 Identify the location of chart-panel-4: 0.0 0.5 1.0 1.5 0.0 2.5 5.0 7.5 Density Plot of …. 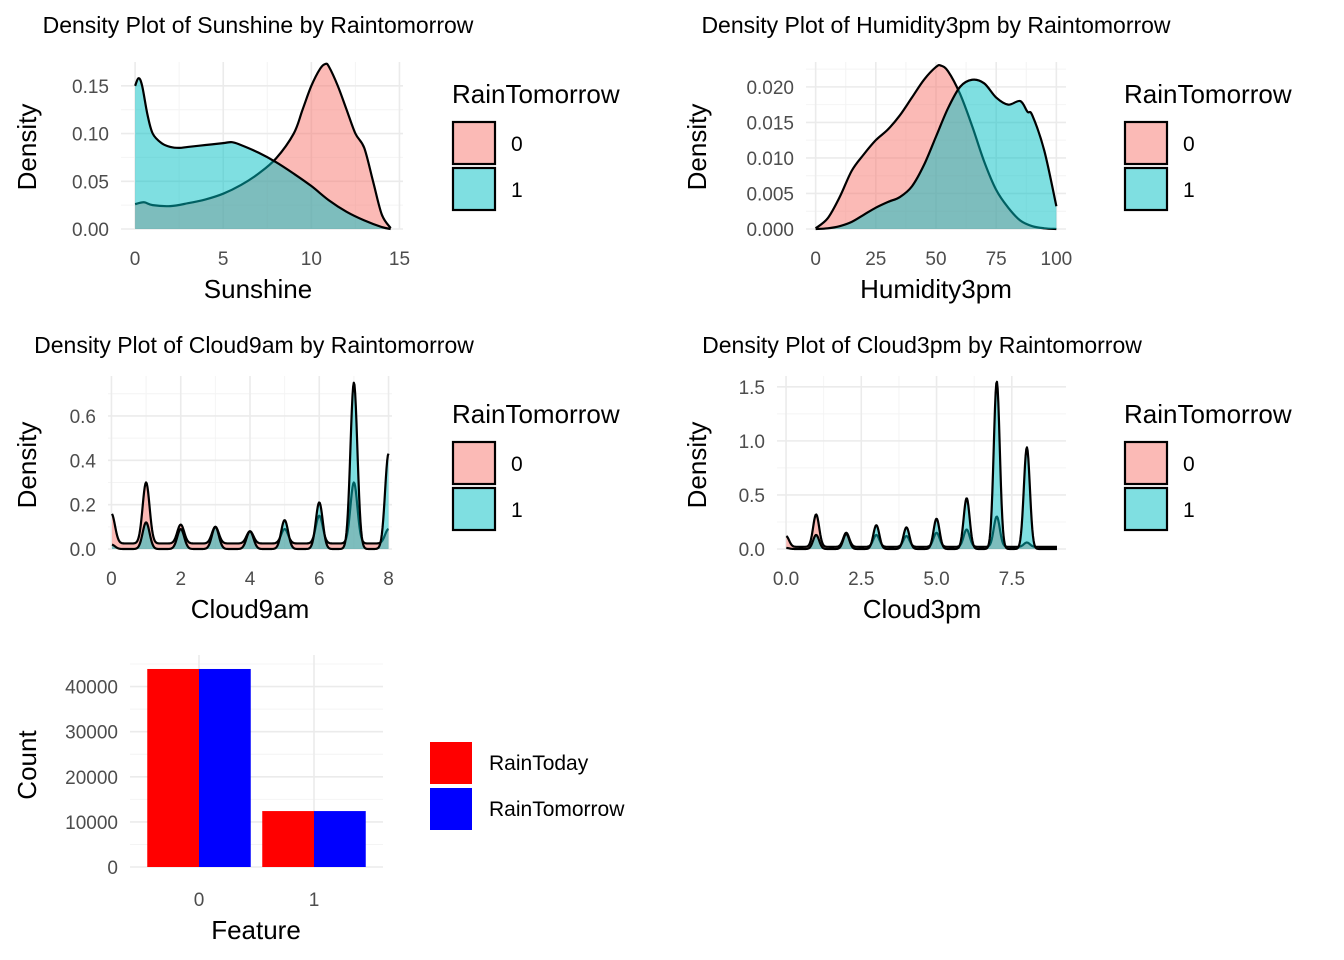
(987, 478).